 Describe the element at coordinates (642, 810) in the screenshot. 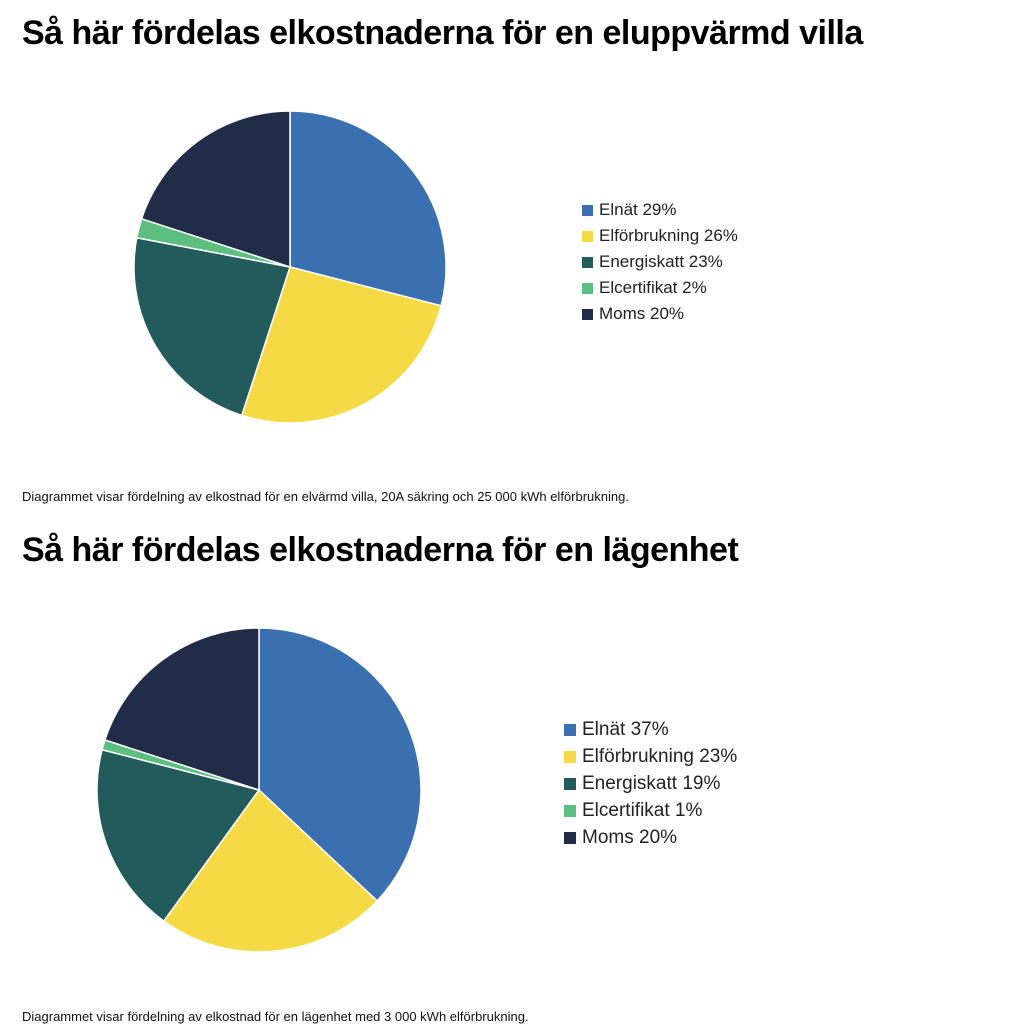

I see `legend-label: Elcertifikat 1%` at that location.